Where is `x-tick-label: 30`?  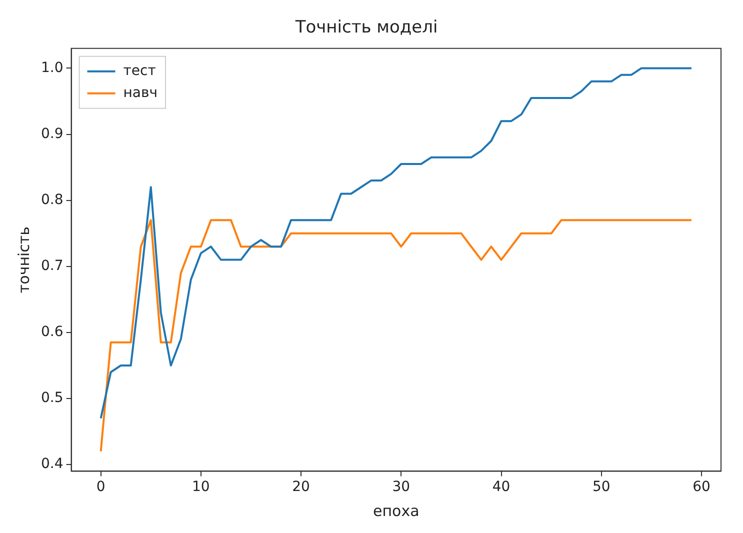
x-tick-label: 30 is located at coordinates (401, 487).